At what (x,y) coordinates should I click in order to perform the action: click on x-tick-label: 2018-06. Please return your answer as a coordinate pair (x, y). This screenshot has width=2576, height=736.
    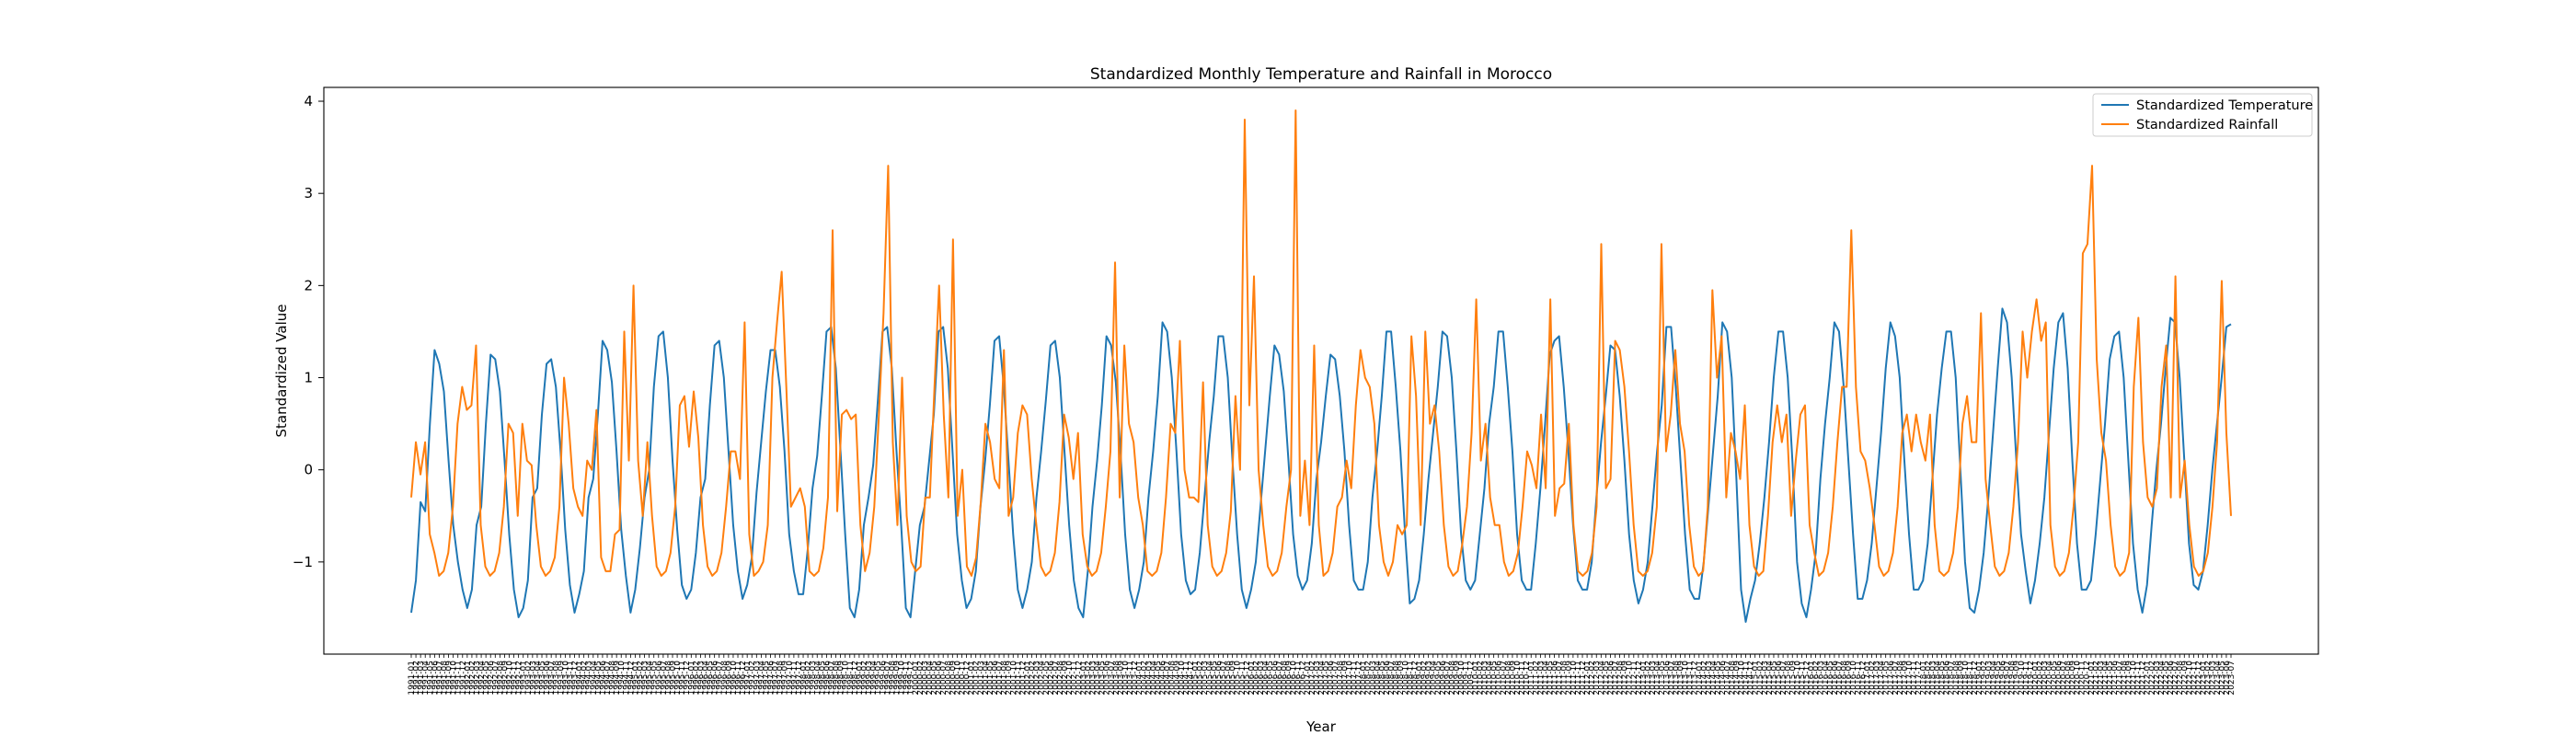
    Looking at the image, I should click on (1947, 678).